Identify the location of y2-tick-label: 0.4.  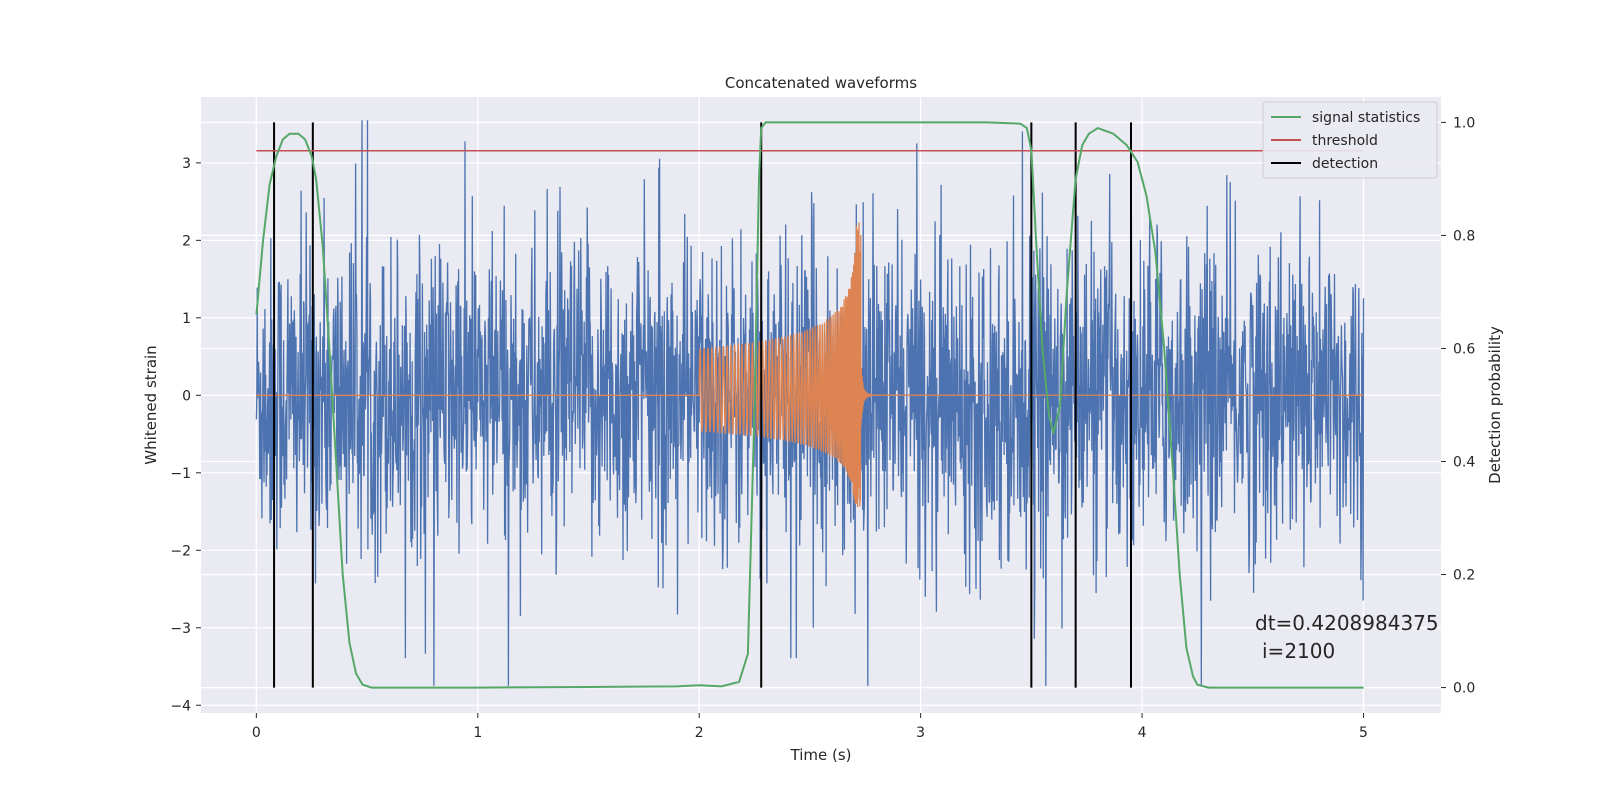
(1464, 463).